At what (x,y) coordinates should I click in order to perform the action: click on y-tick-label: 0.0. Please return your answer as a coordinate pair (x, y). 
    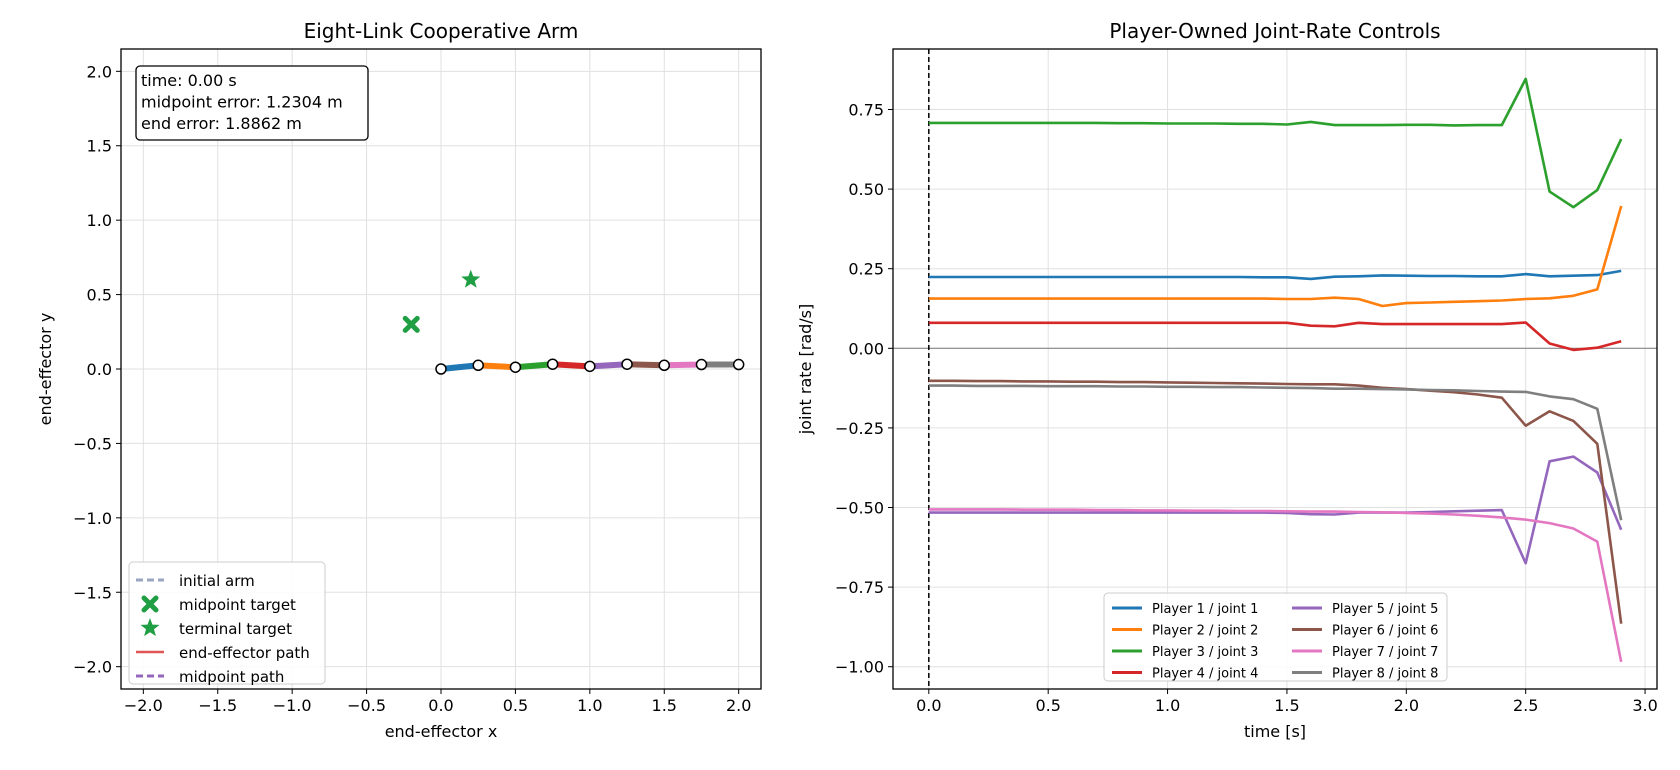
    Looking at the image, I should click on (99, 369).